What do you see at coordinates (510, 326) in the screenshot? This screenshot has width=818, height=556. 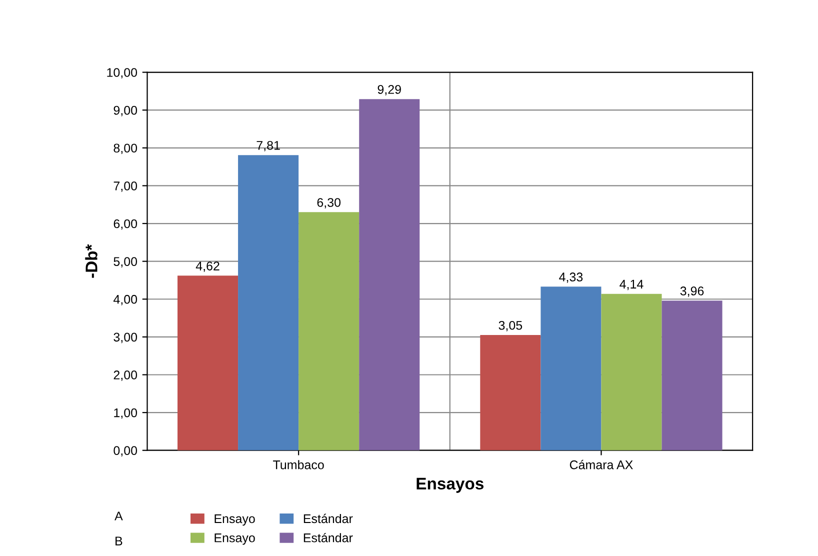 I see `data-label: 3,05` at bounding box center [510, 326].